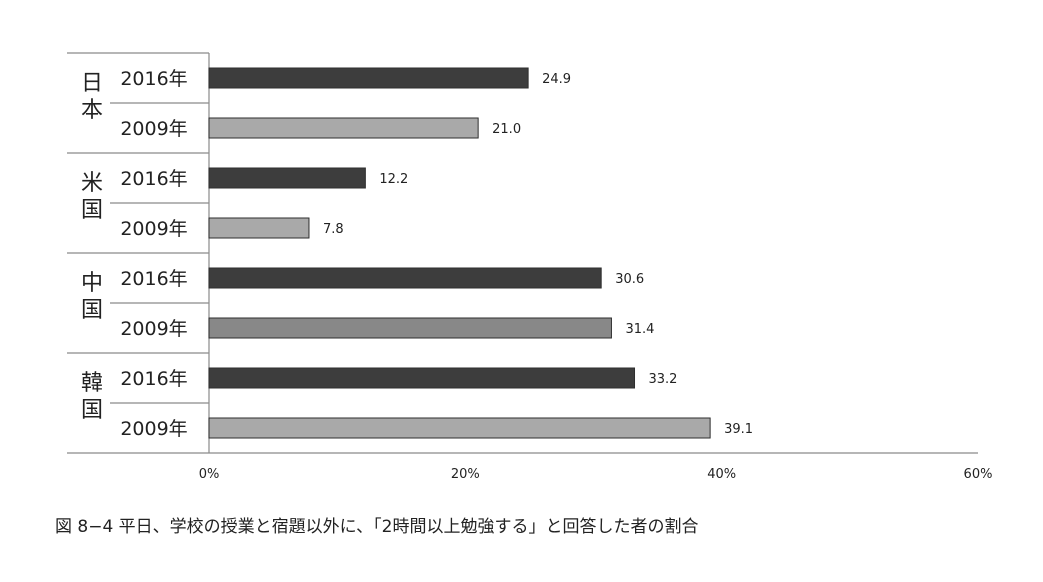 The width and height of the screenshot is (1043, 582). Describe the element at coordinates (738, 429) in the screenshot. I see `value-label: 39.1` at that location.